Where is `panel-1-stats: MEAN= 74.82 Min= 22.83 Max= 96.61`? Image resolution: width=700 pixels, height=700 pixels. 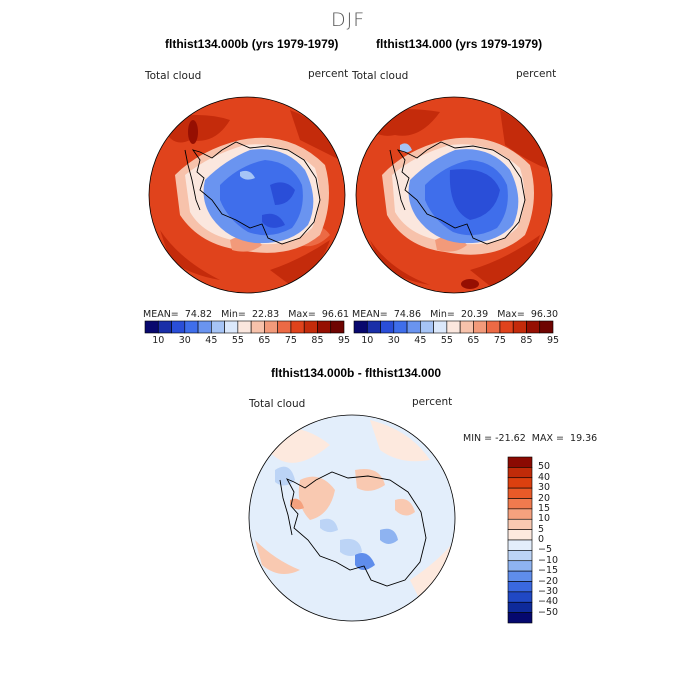 panel-1-stats: MEAN= 74.82 Min= 22.83 Max= 96.61 is located at coordinates (246, 314).